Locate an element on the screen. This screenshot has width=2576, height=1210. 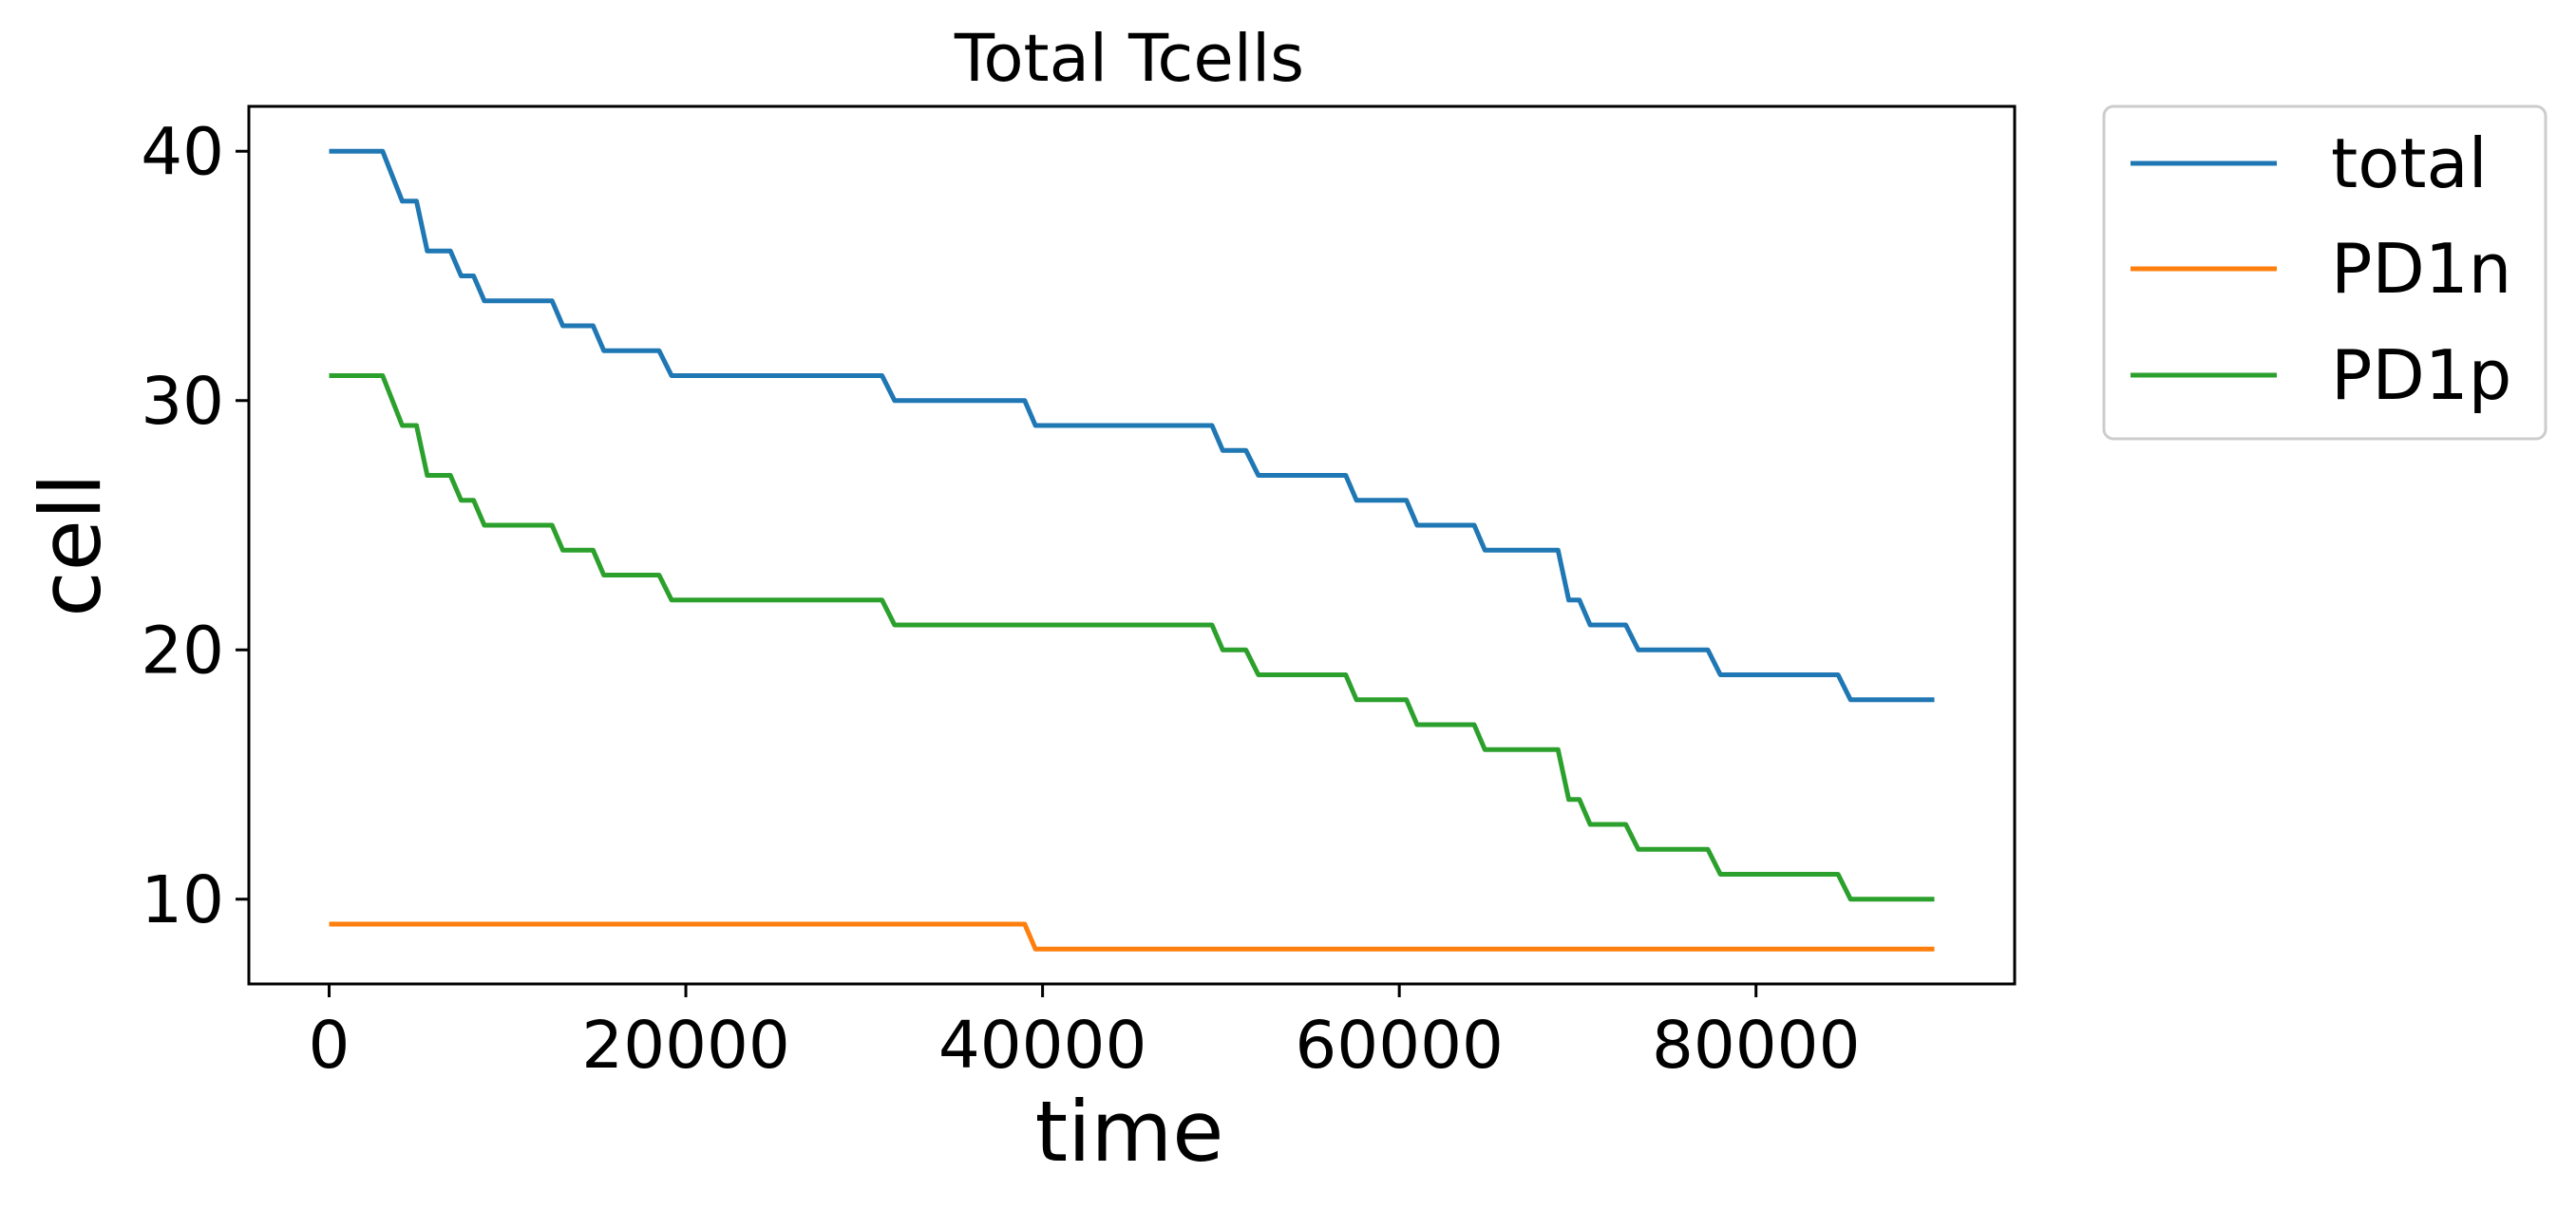
y-tick-label: 30 is located at coordinates (182, 402).